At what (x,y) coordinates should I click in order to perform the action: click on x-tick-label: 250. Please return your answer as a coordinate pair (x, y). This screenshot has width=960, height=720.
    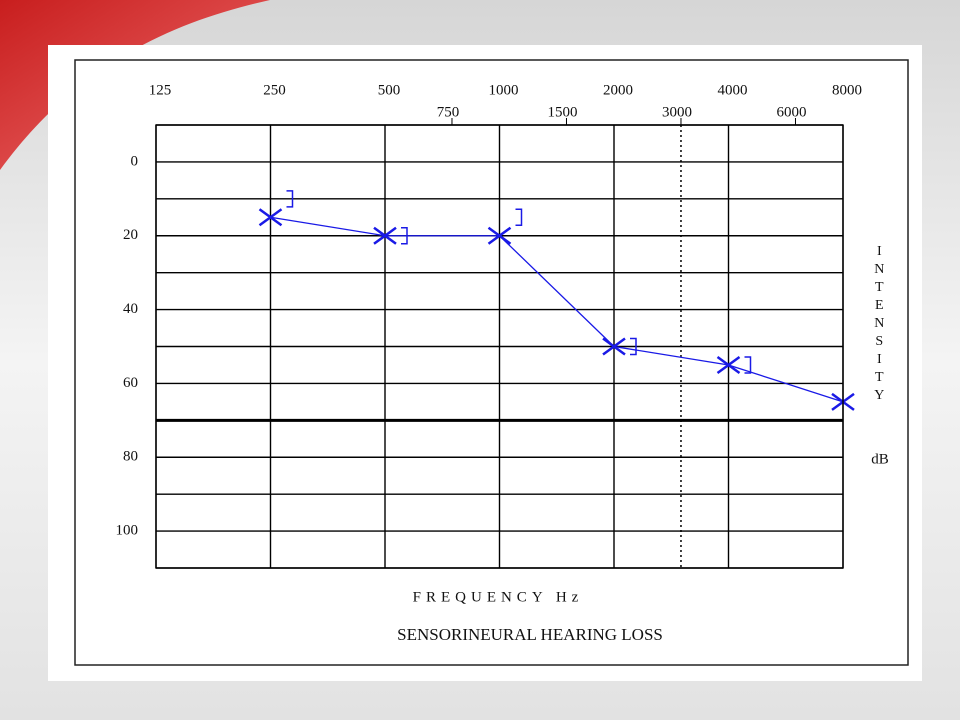
    Looking at the image, I should click on (274, 90).